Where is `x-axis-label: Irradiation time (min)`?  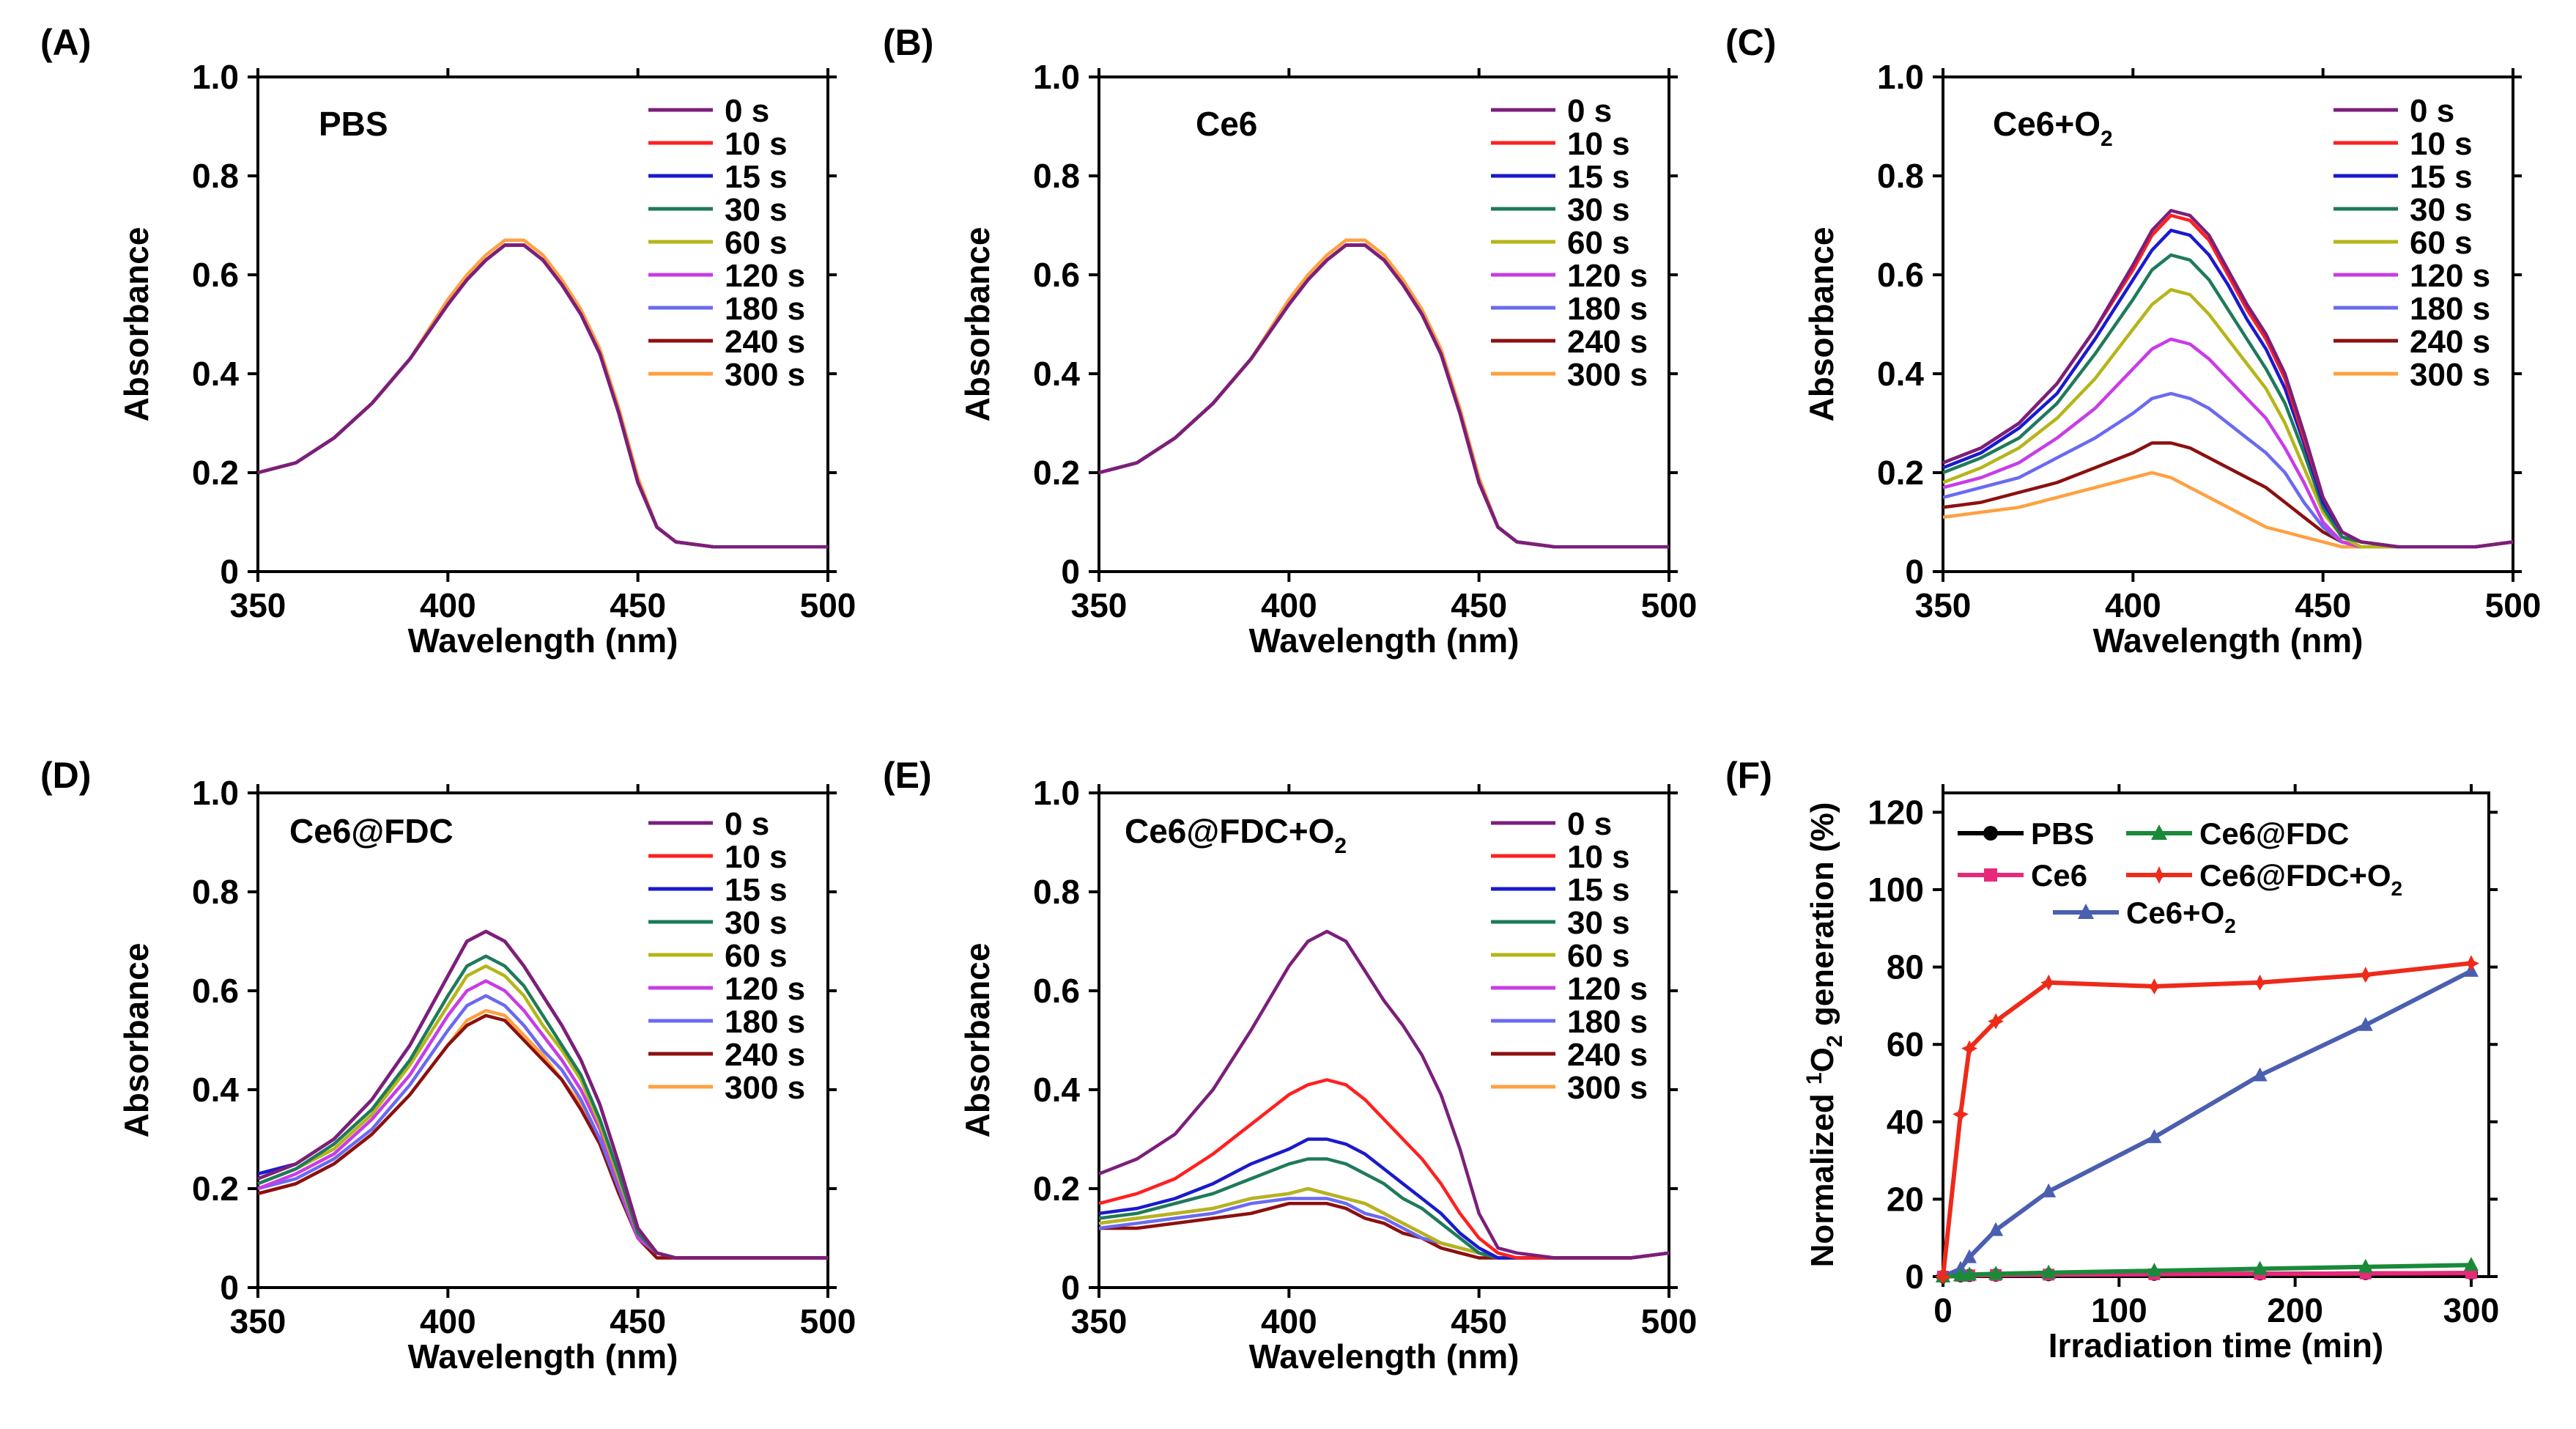 x-axis-label: Irradiation time (min) is located at coordinates (2215, 1345).